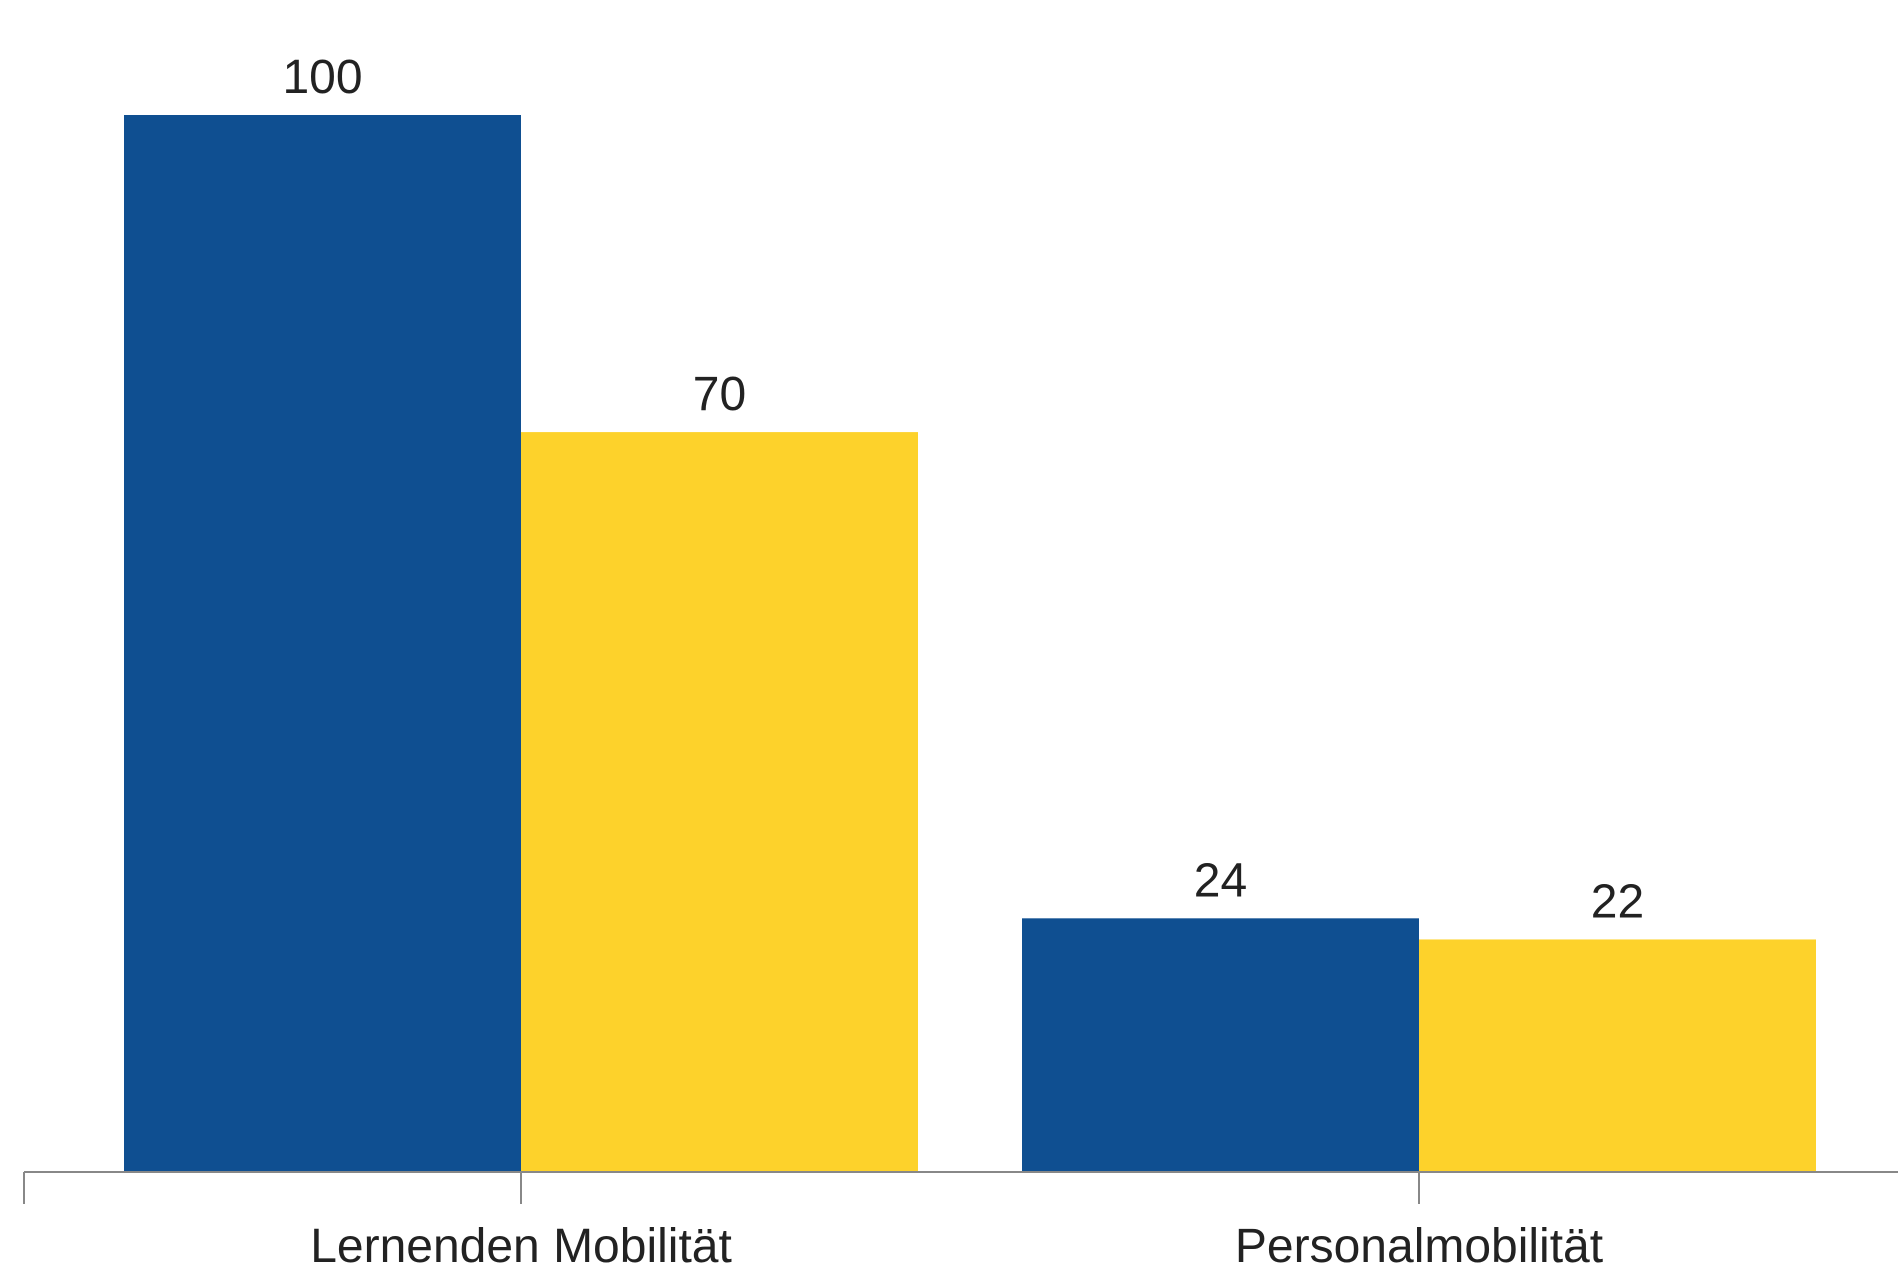 The height and width of the screenshot is (1267, 1898). I want to click on x-tick-label: Lernenden Mobilität, so click(521, 1243).